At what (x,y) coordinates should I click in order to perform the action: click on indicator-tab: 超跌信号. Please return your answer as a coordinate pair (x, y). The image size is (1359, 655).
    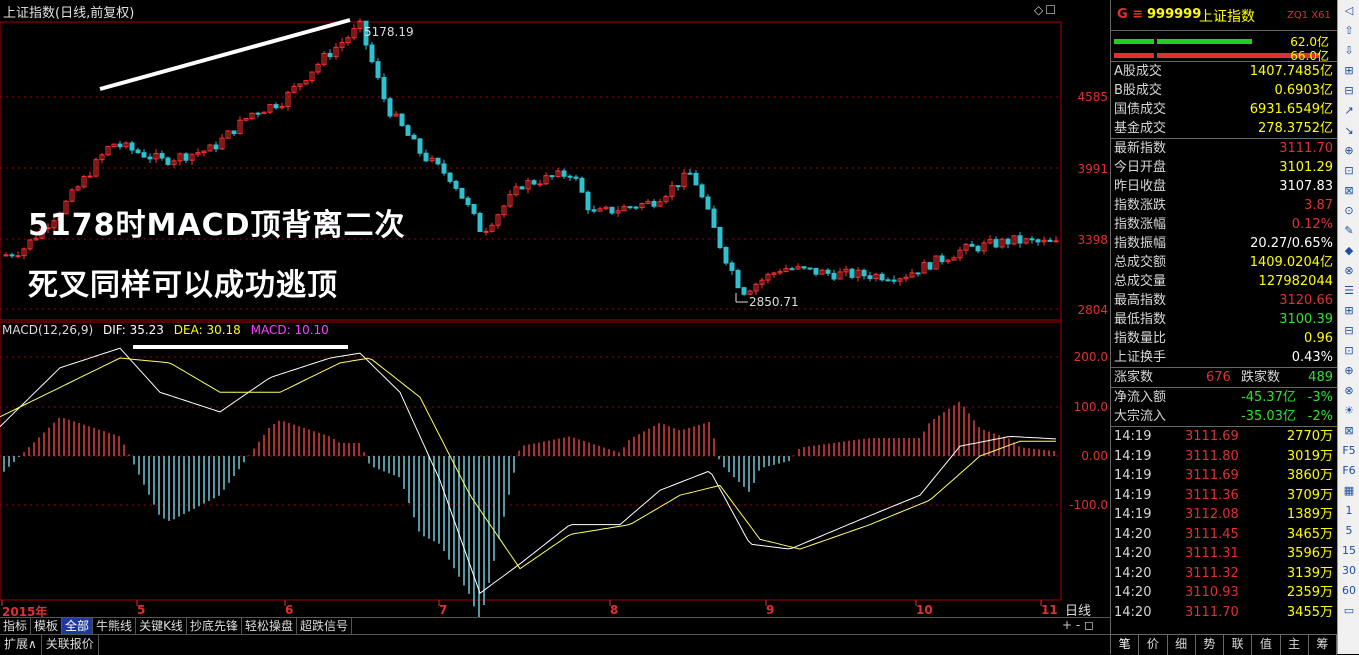
    Looking at the image, I should click on (324, 626).